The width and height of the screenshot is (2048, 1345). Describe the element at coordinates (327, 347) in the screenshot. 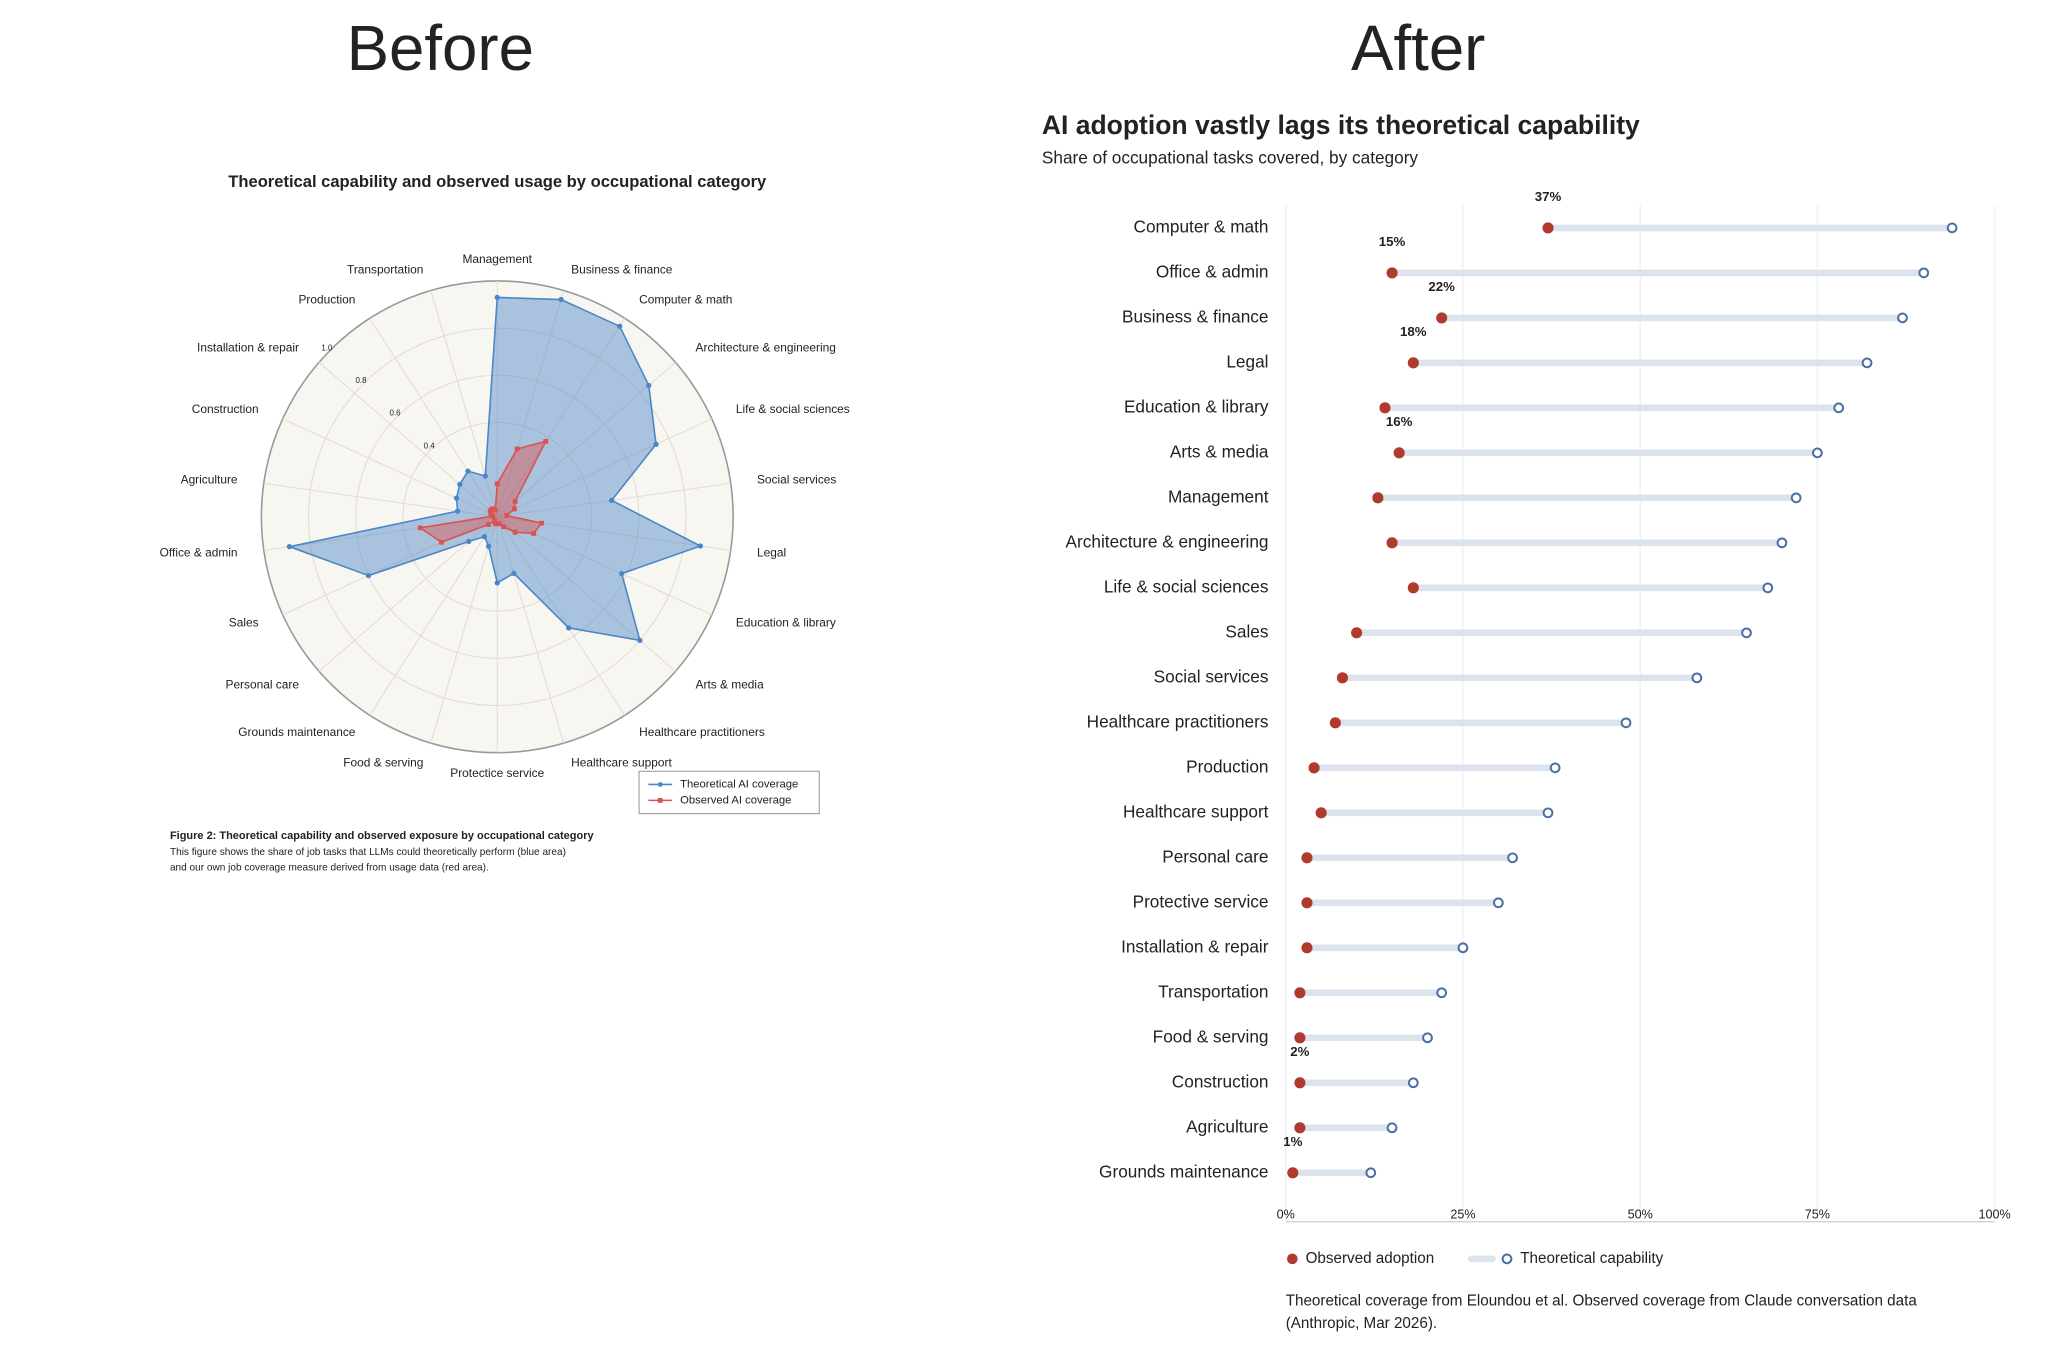

I see `r-tick-label: 1.0` at that location.